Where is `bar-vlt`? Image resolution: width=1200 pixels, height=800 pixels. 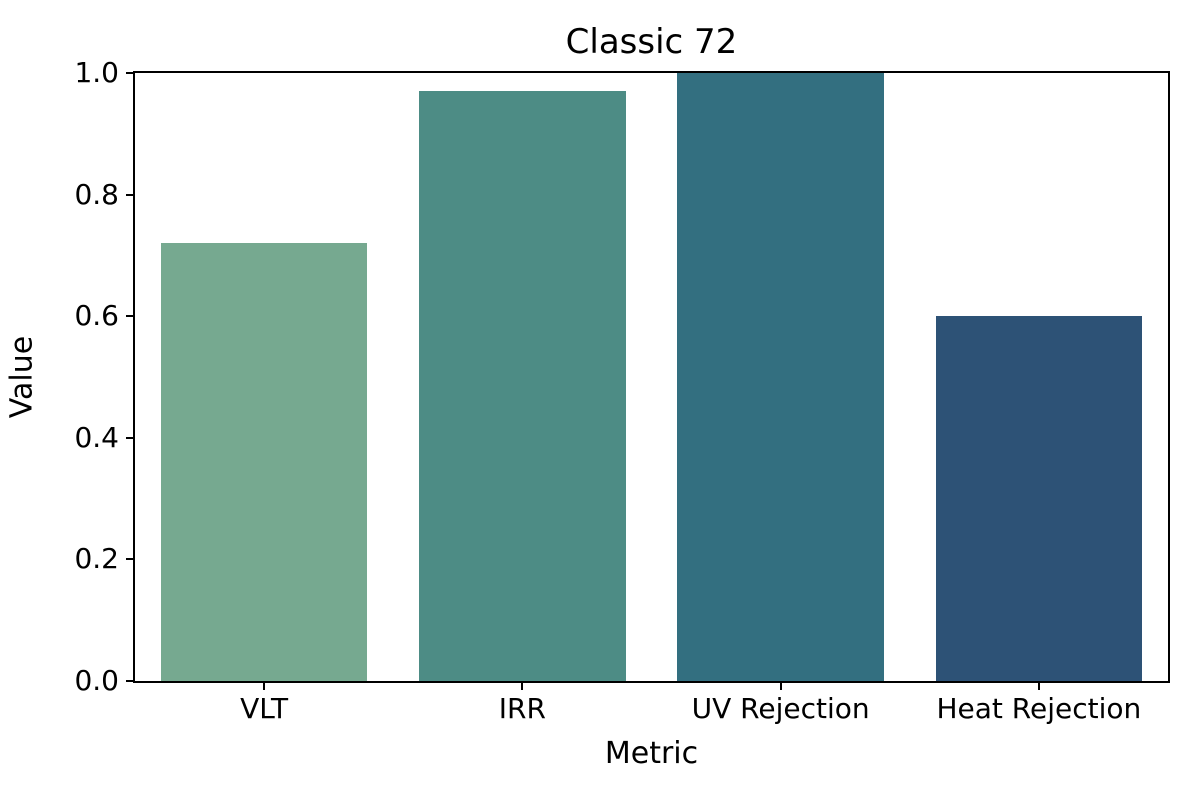 bar-vlt is located at coordinates (264, 462).